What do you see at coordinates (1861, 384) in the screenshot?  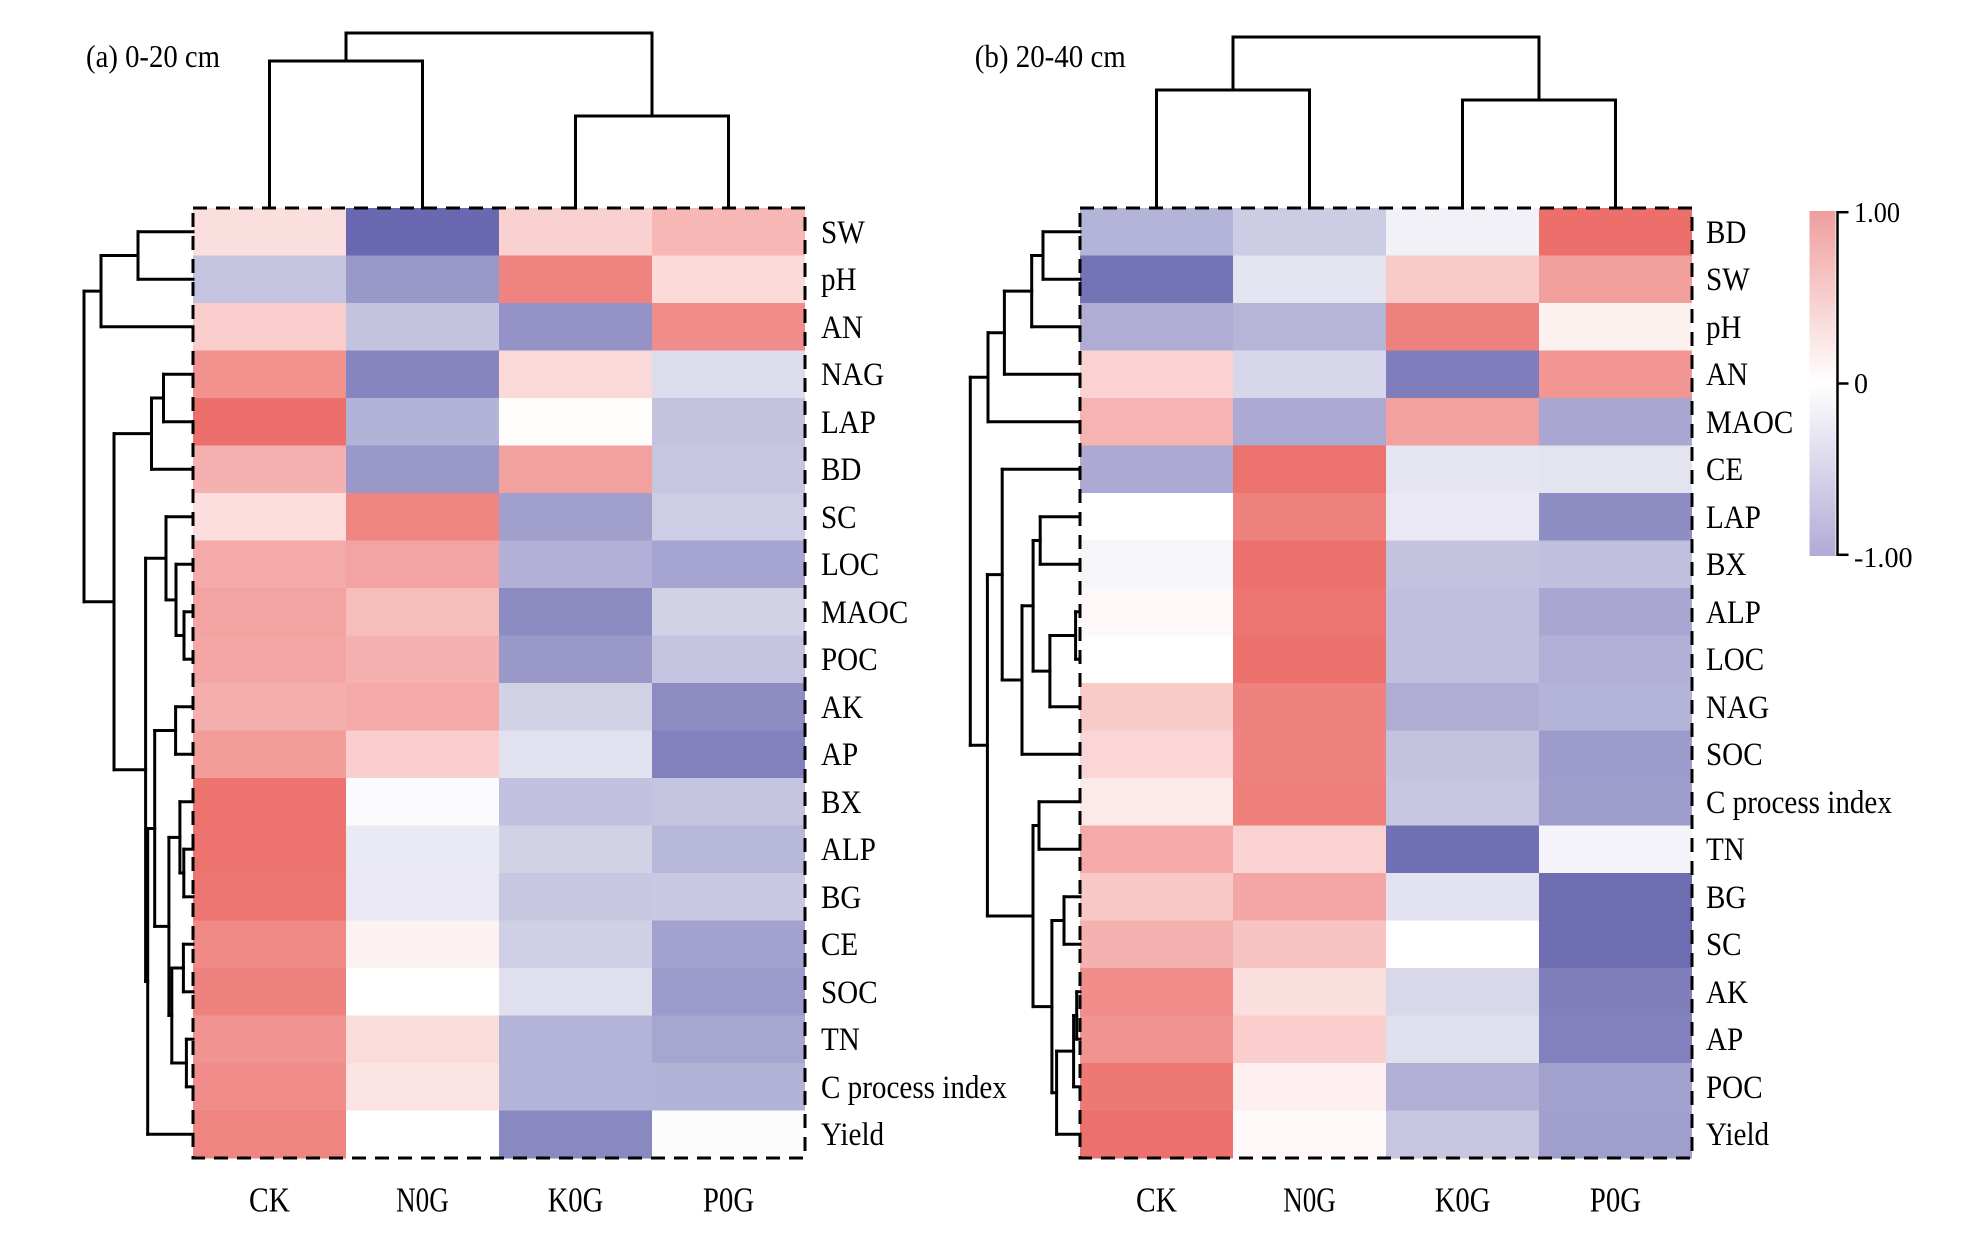 I see `svg-text: 0` at bounding box center [1861, 384].